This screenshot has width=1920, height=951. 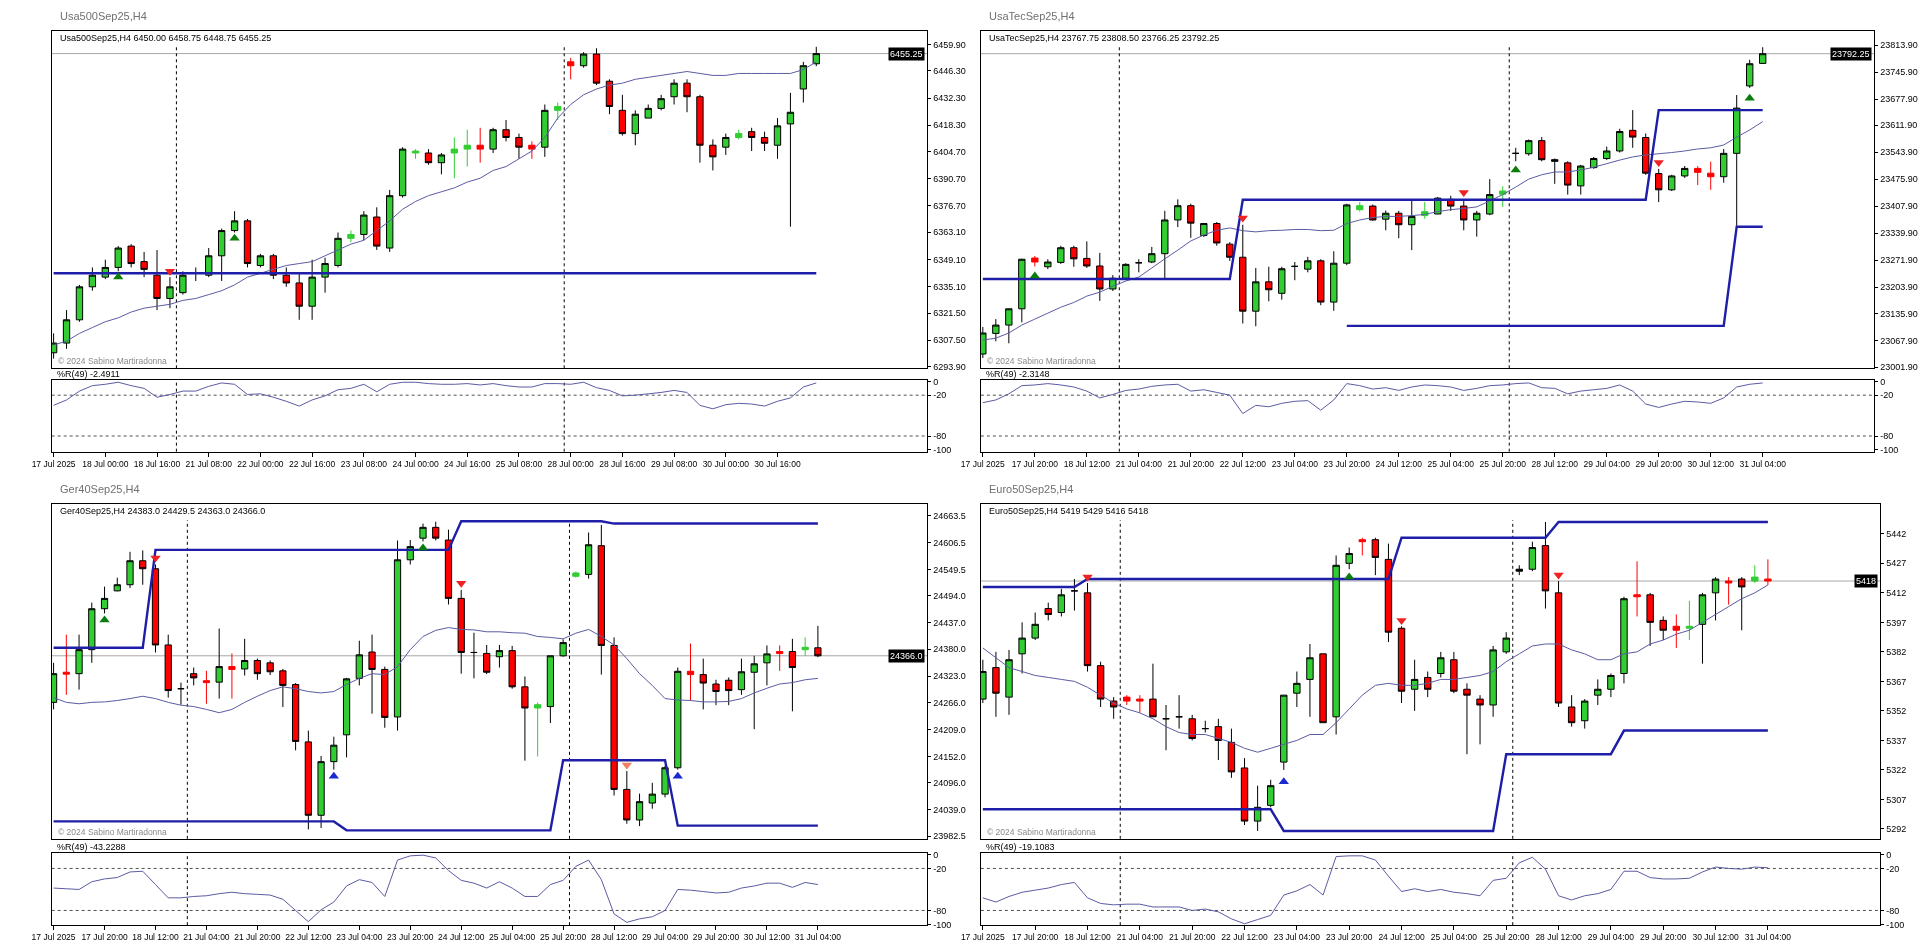 I want to click on chart-subtitle: Ger40Sep25,H4 24383.0 24429.5 24363.0 24366.0, so click(x=163, y=511).